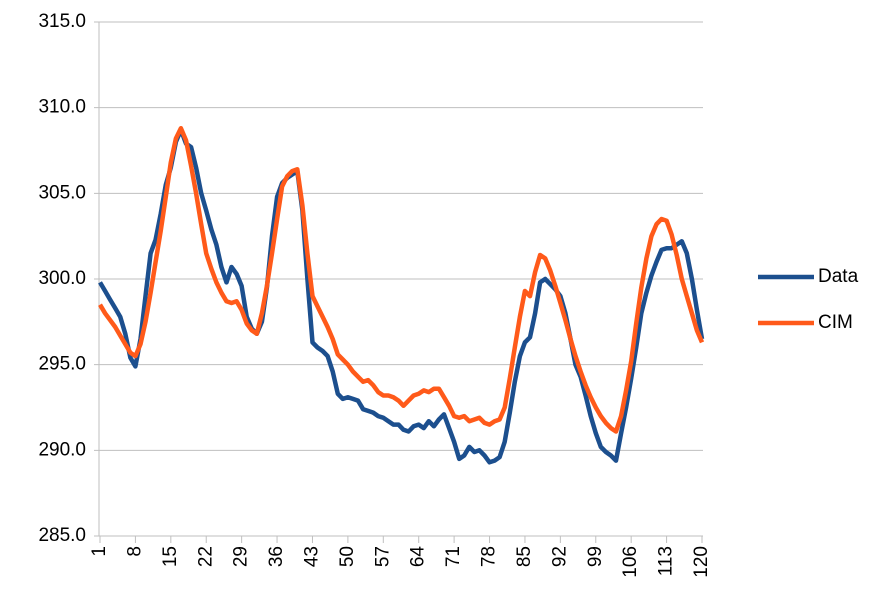 The width and height of the screenshot is (873, 598). I want to click on x-tick-label: 22, so click(205, 556).